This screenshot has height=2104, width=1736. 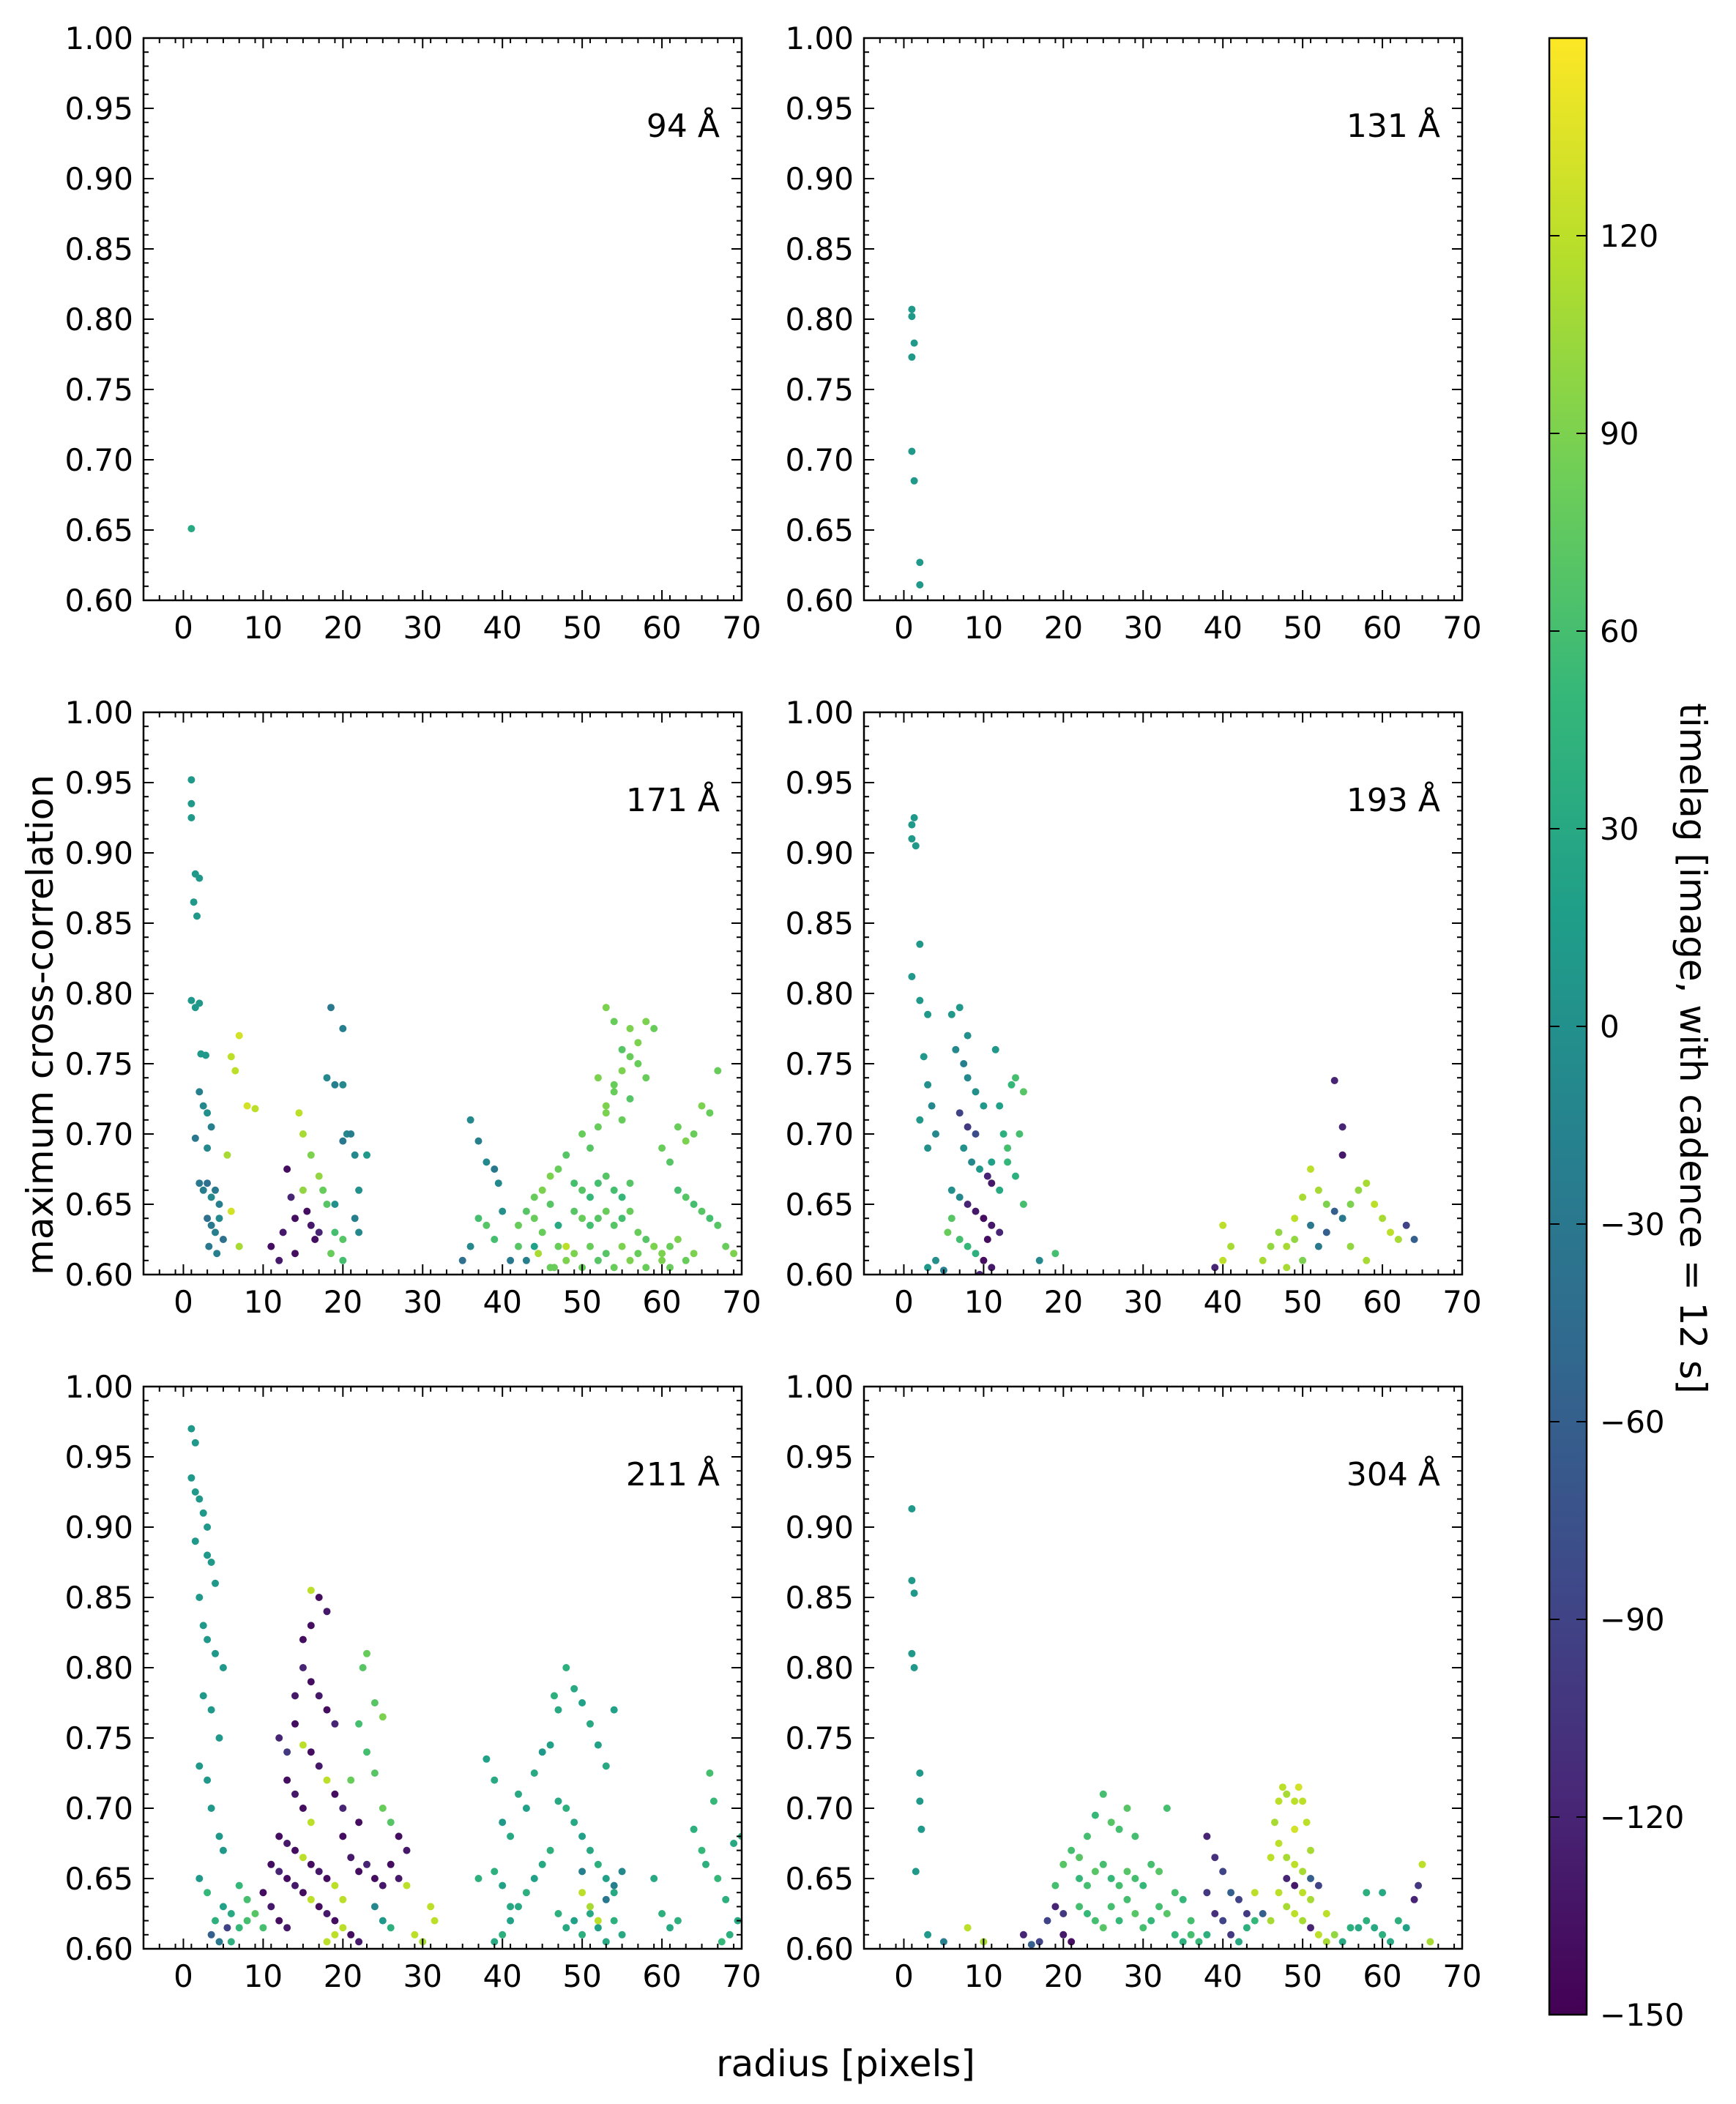 I want to click on x-axis-title: radius [pixels], so click(x=846, y=2064).